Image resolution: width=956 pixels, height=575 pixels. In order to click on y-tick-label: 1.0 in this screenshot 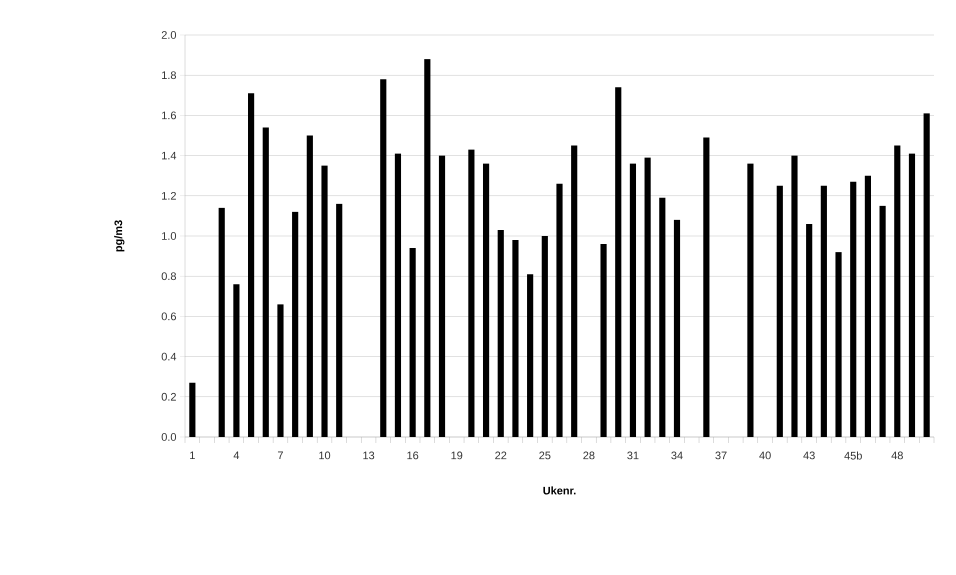, I will do `click(169, 236)`.